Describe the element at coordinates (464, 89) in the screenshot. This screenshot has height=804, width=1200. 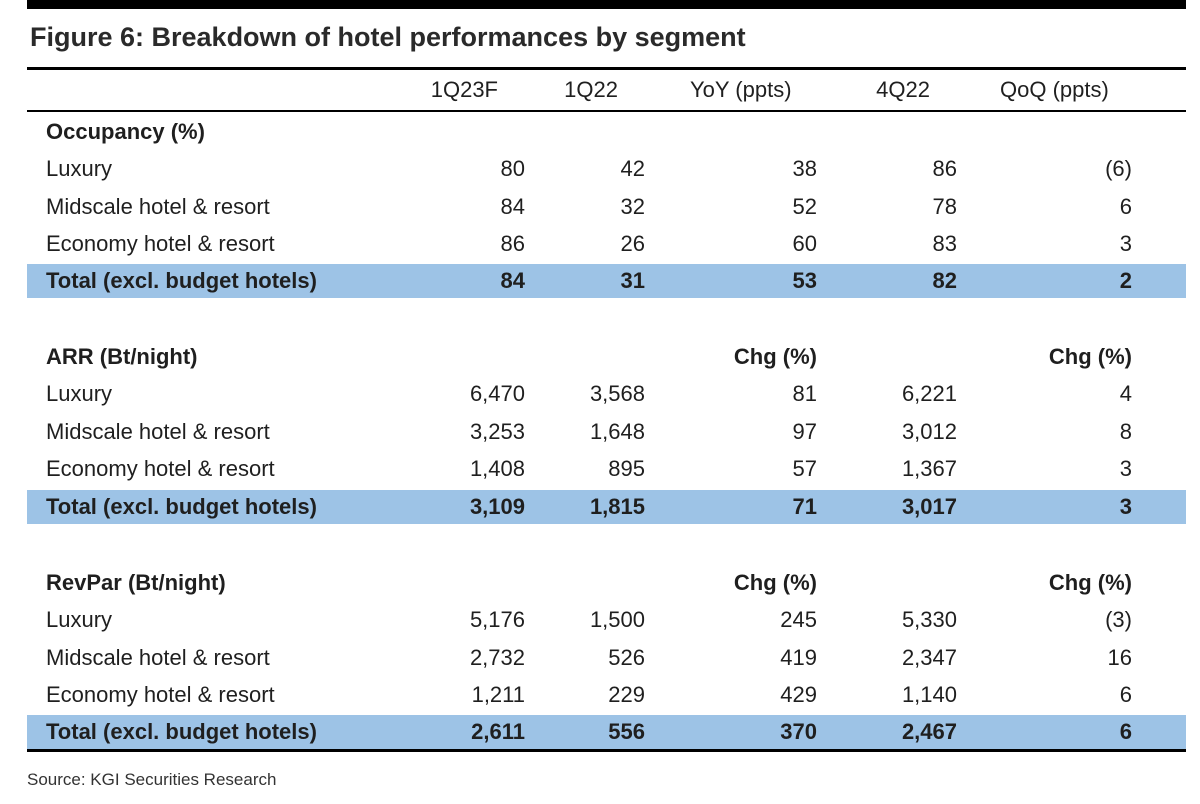
I see `column-header-1q23f: 1Q23F` at that location.